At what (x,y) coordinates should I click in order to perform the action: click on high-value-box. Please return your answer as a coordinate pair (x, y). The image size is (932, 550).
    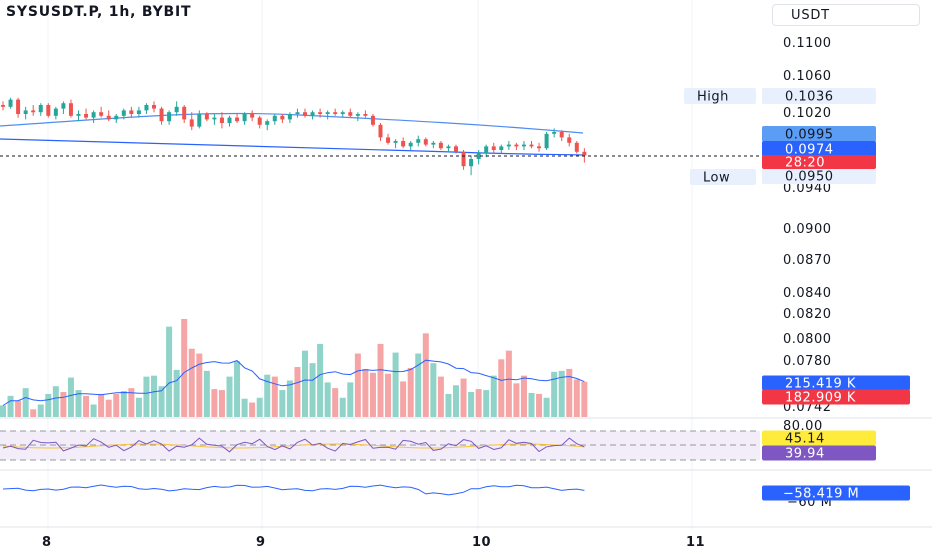
    Looking at the image, I should click on (819, 96).